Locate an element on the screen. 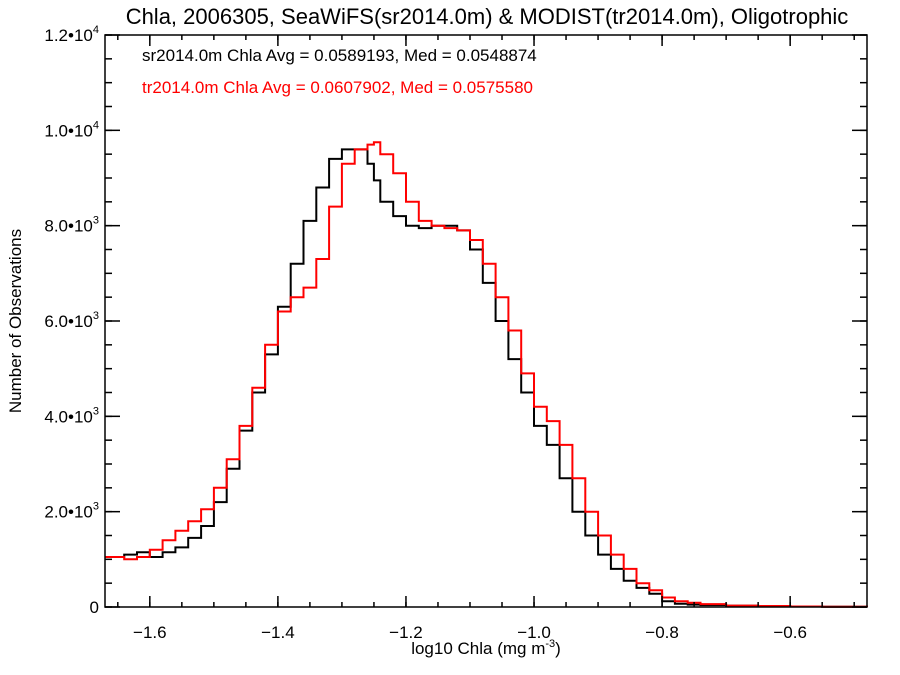 The height and width of the screenshot is (675, 900). y-tick-label: 2.0•103 is located at coordinates (71, 511).